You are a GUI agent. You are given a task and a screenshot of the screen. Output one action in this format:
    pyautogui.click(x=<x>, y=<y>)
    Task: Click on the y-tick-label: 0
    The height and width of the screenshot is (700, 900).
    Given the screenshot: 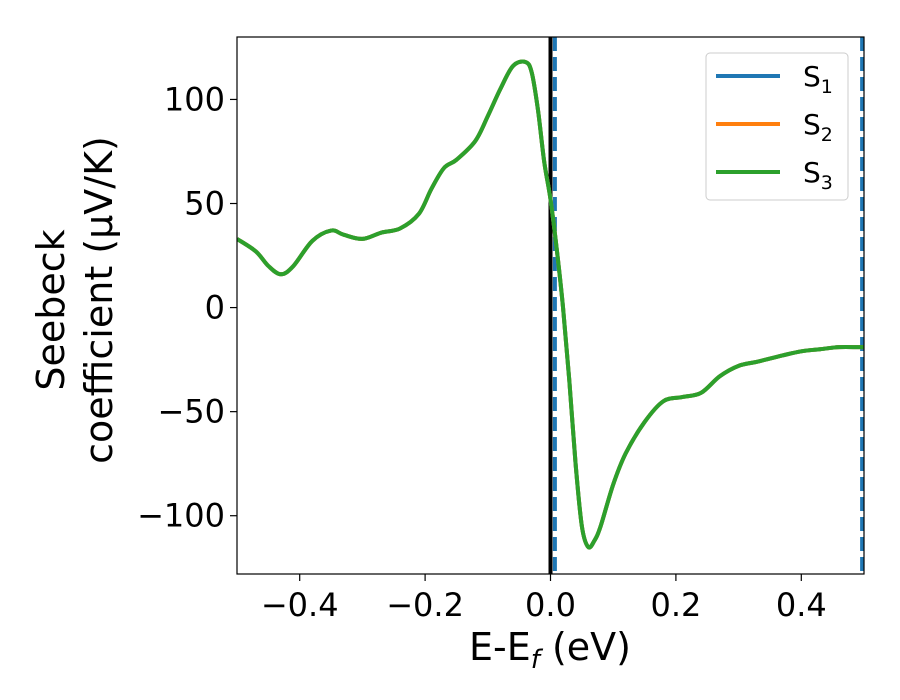 What is the action you would take?
    pyautogui.click(x=215, y=308)
    